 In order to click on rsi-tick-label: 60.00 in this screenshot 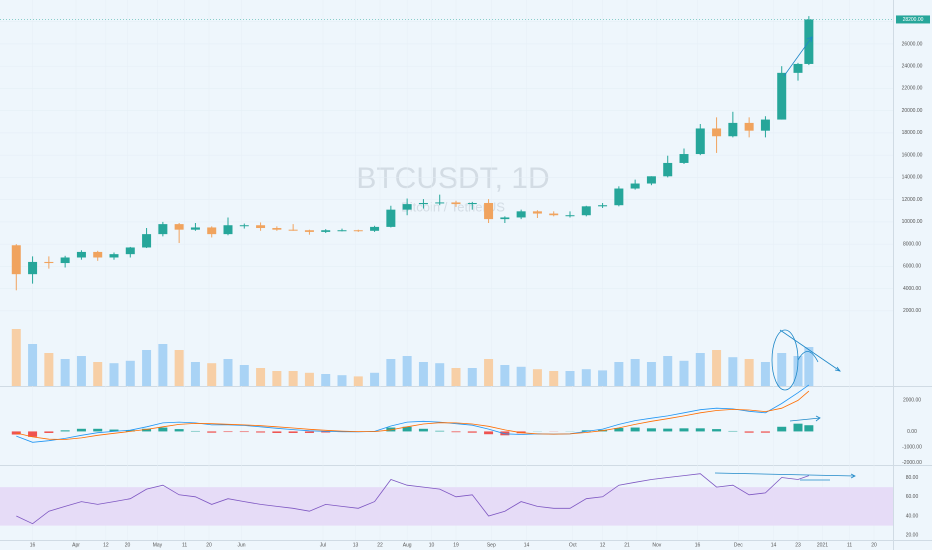, I will do `click(912, 497)`.